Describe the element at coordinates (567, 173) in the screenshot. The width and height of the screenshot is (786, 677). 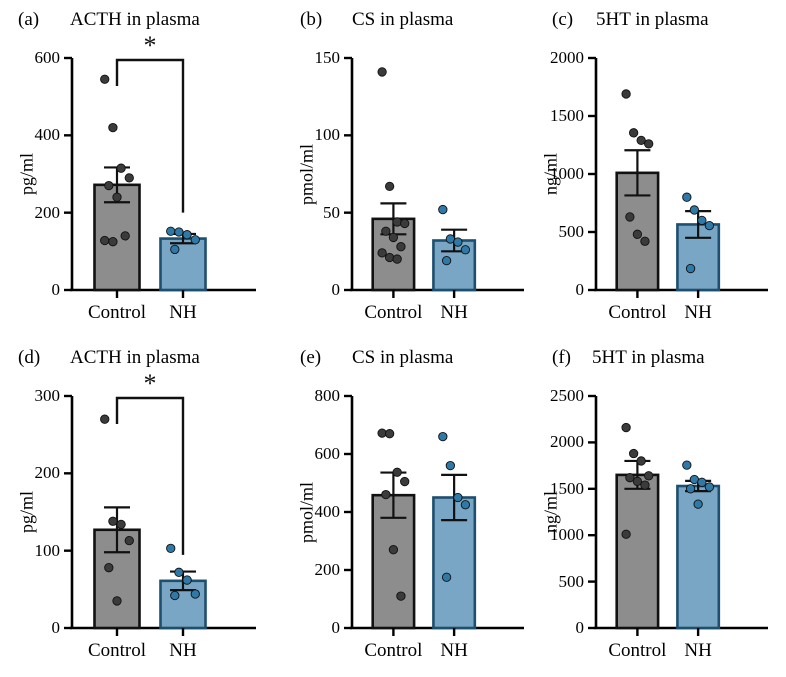
I see `y-tick-label: 1000` at that location.